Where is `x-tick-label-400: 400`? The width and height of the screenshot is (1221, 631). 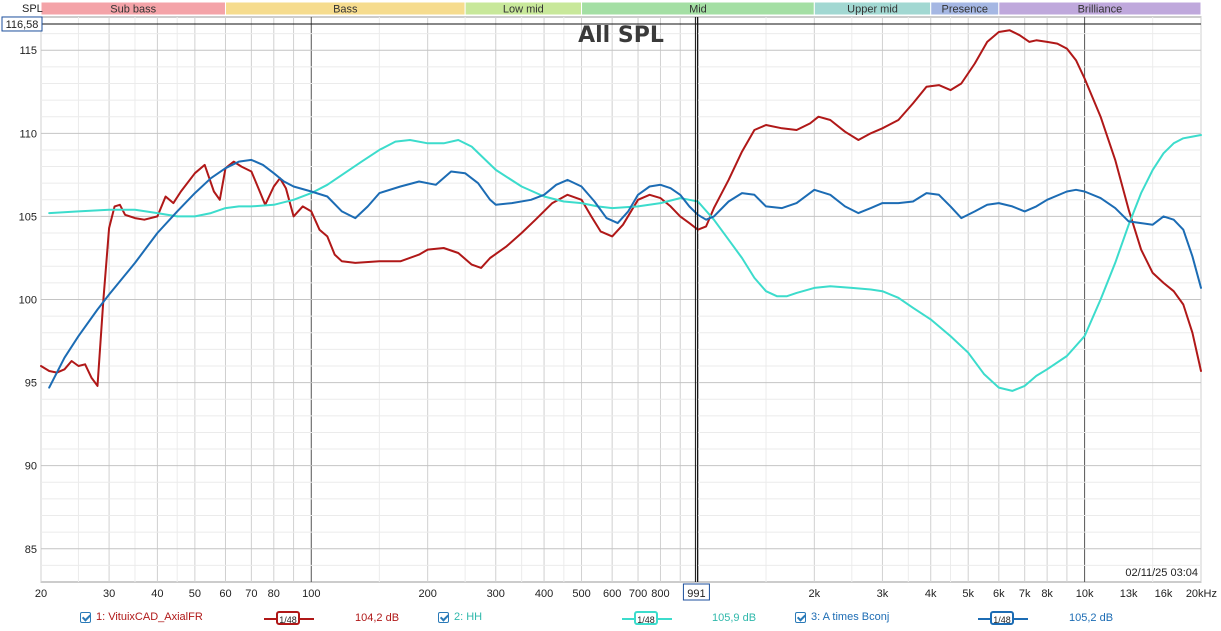 x-tick-label-400: 400 is located at coordinates (544, 594).